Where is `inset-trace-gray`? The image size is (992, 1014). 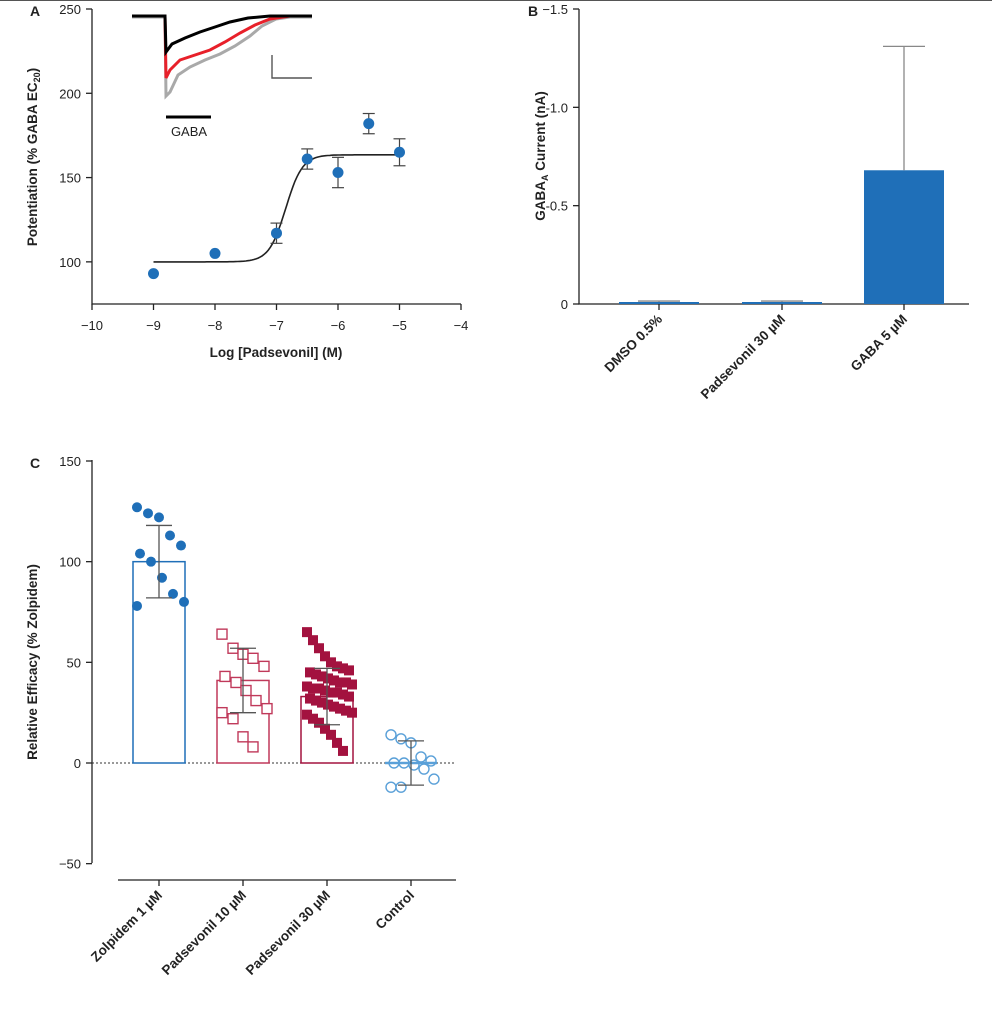
inset-trace-gray is located at coordinates (222, 57).